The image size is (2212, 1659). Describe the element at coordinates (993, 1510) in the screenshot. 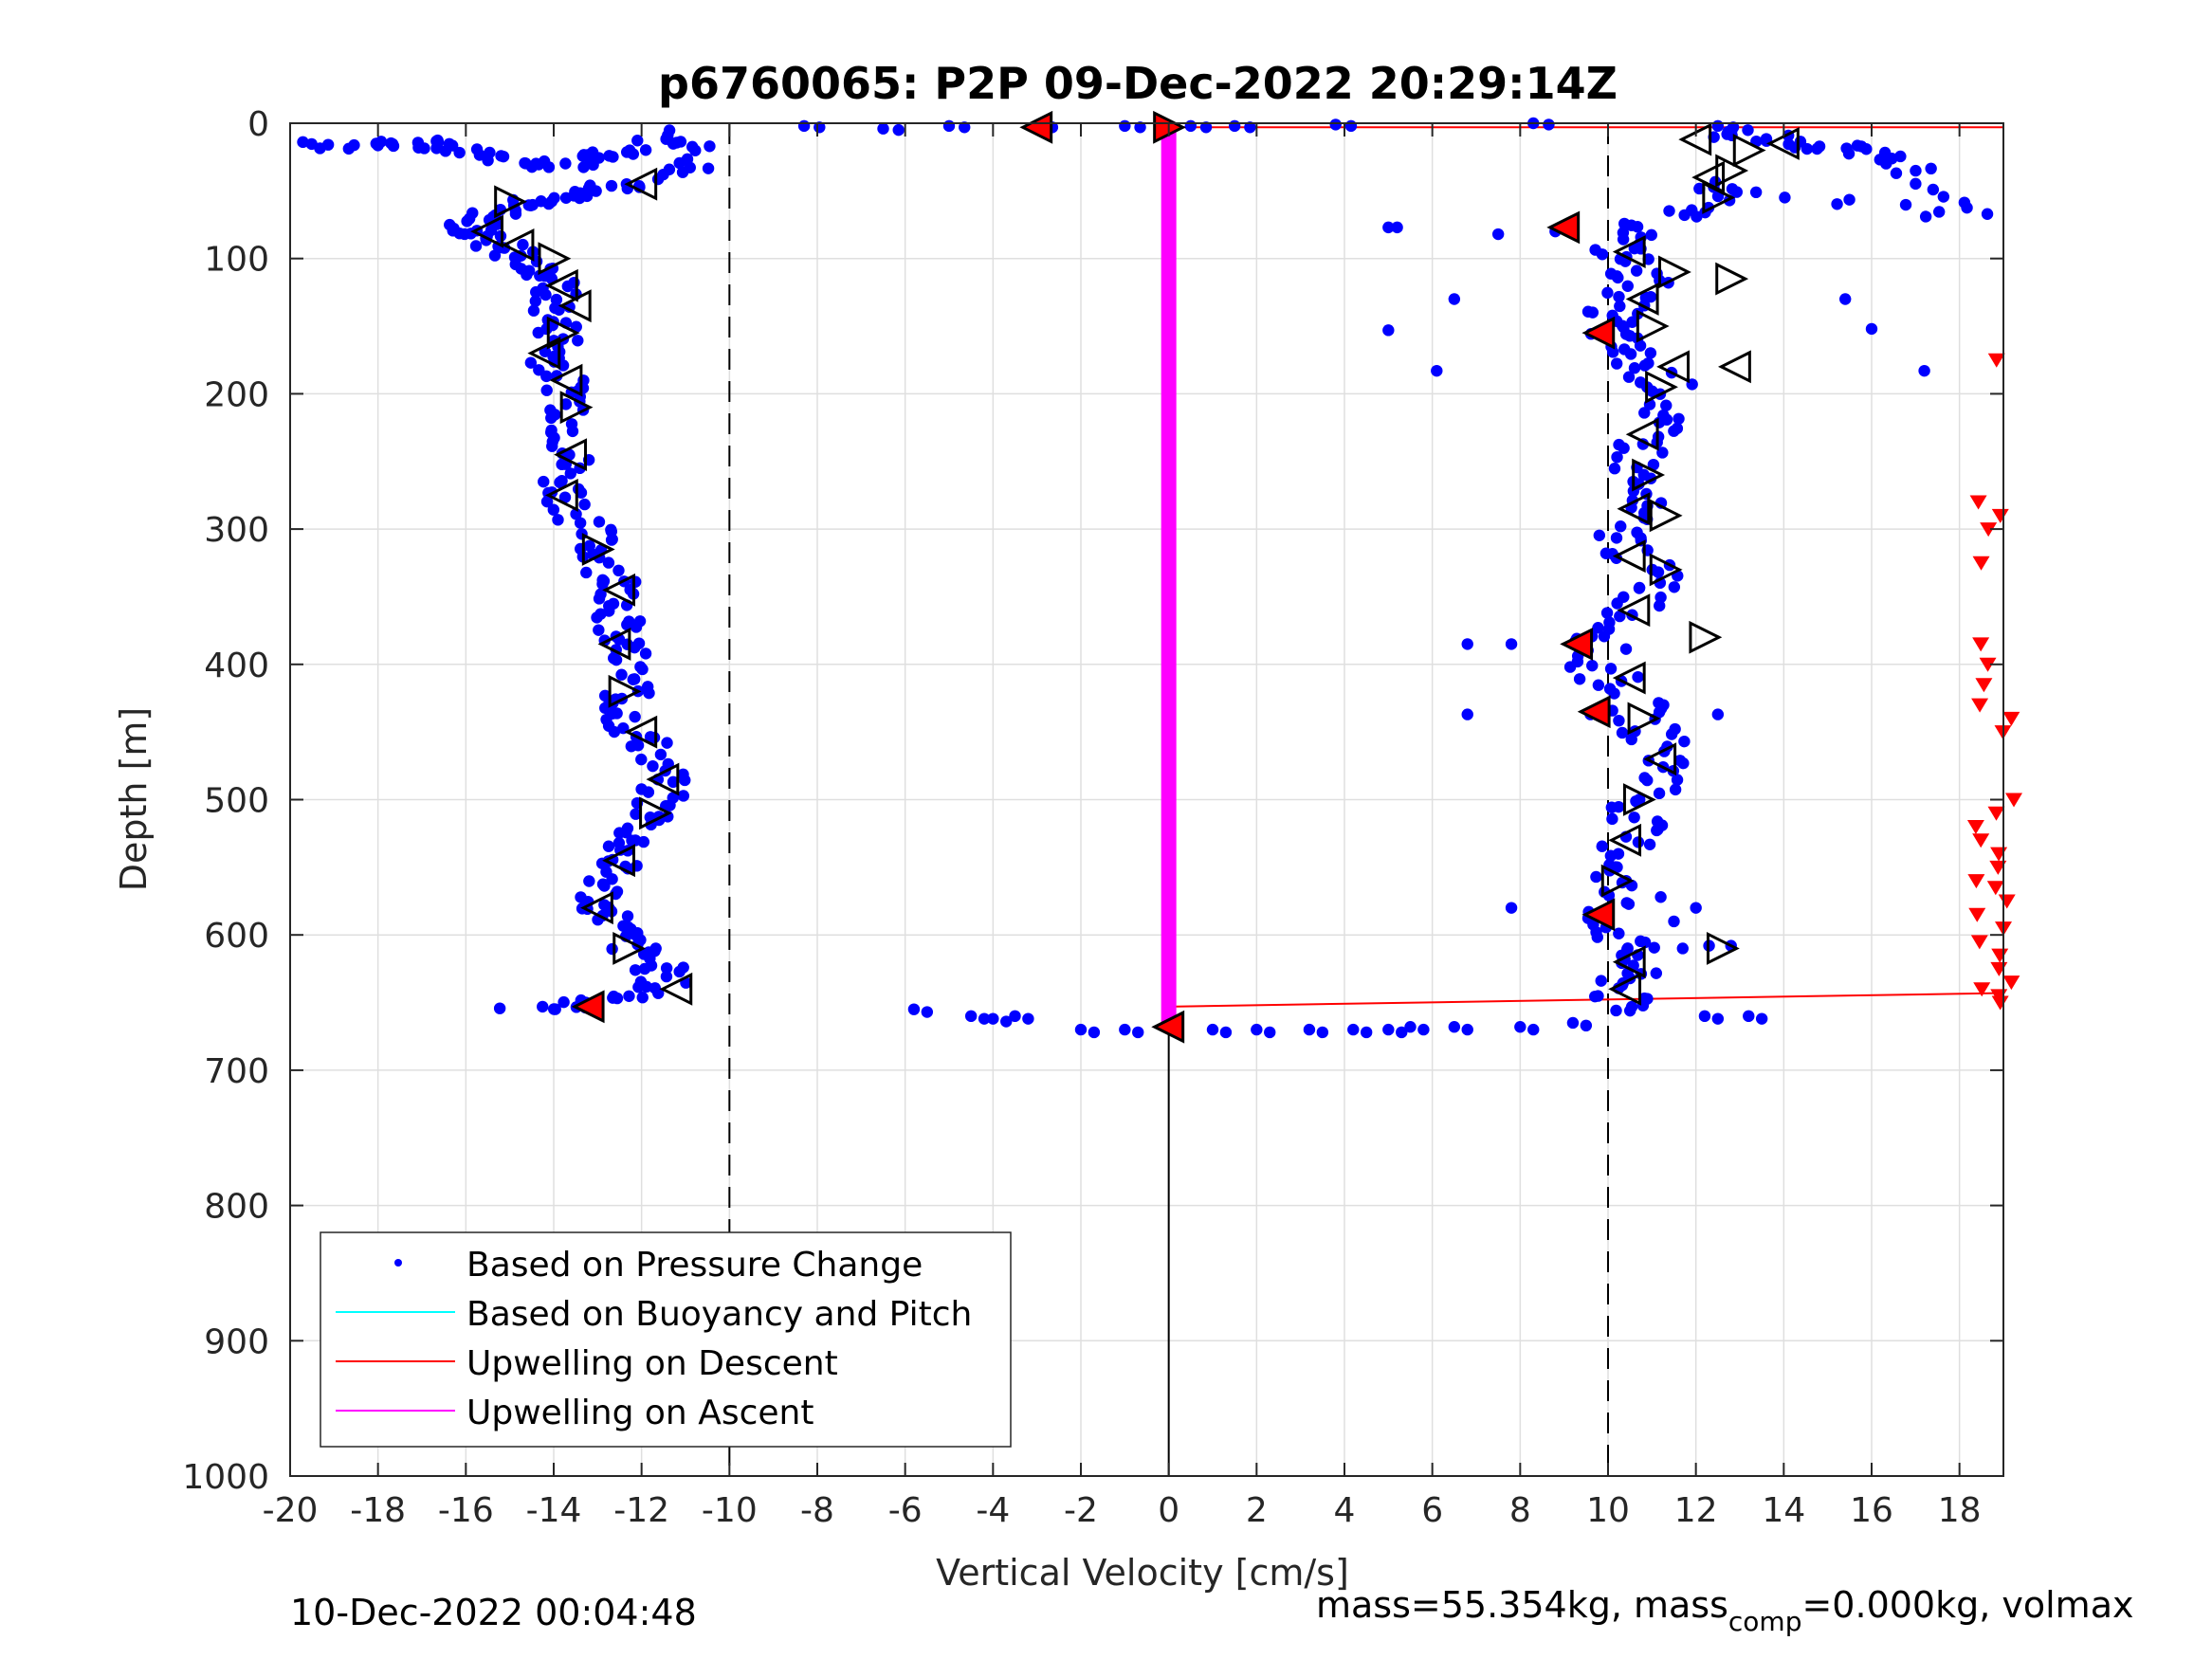

I see `x-tick-label: -4` at that location.